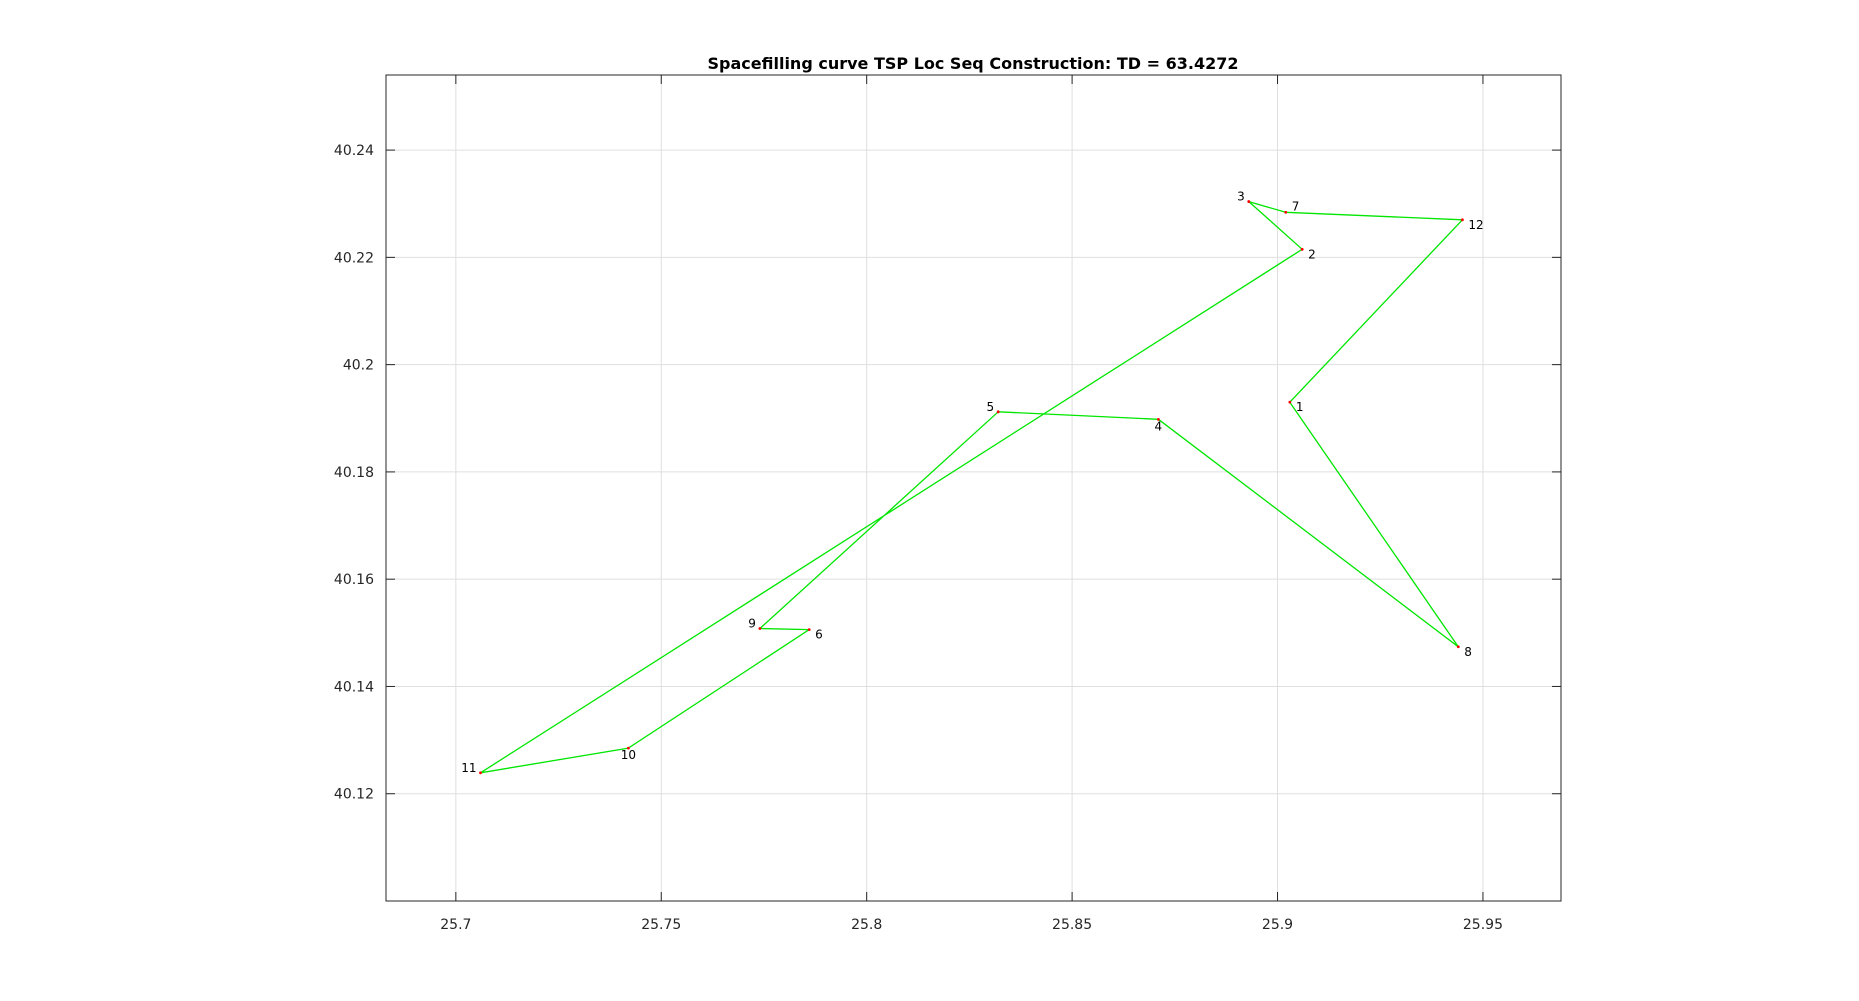  I want to click on y-tick-label: 40.2, so click(358, 366).